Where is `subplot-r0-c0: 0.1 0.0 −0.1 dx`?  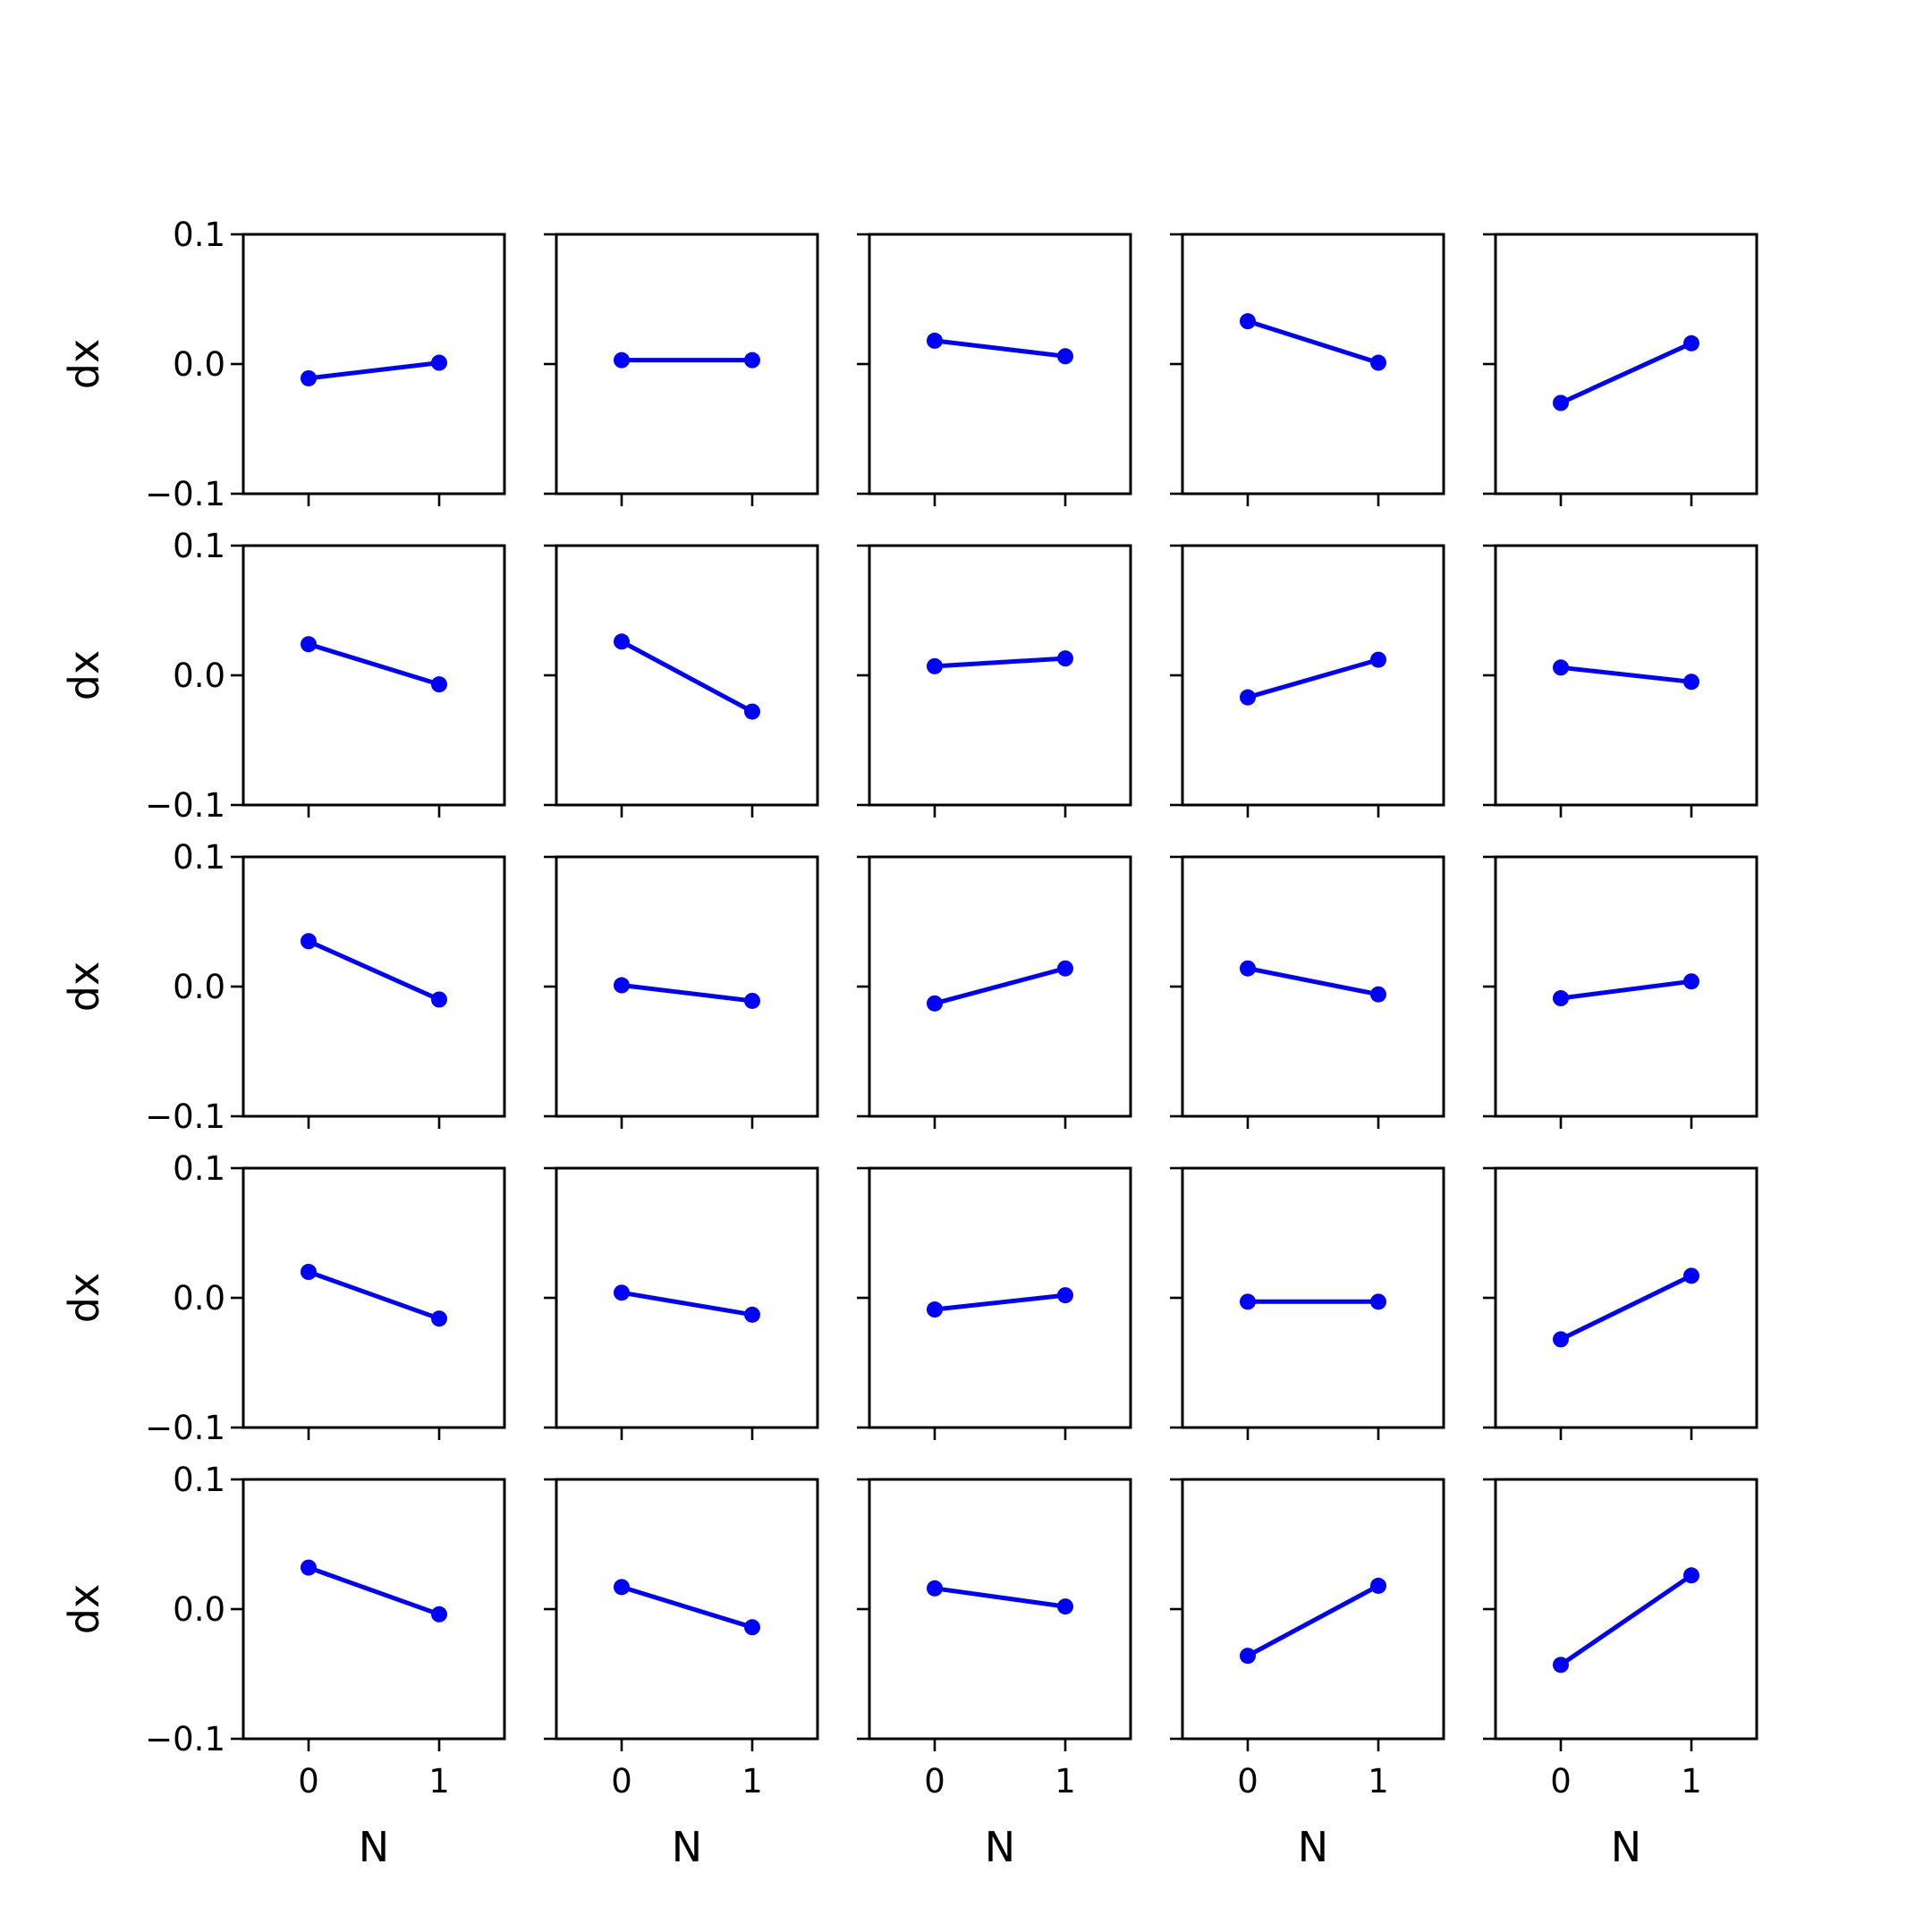
subplot-r0-c0: 0.1 0.0 −0.1 dx is located at coordinates (283, 364).